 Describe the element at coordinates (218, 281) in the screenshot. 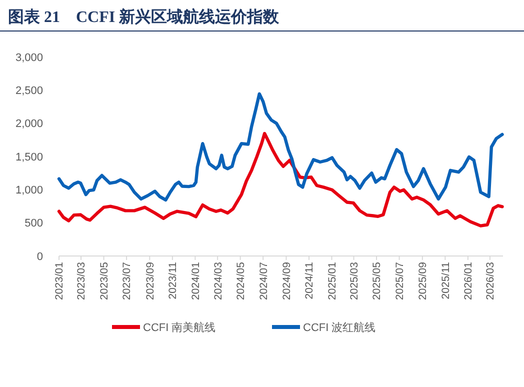

I see `x-tick-label: 2024/03` at that location.